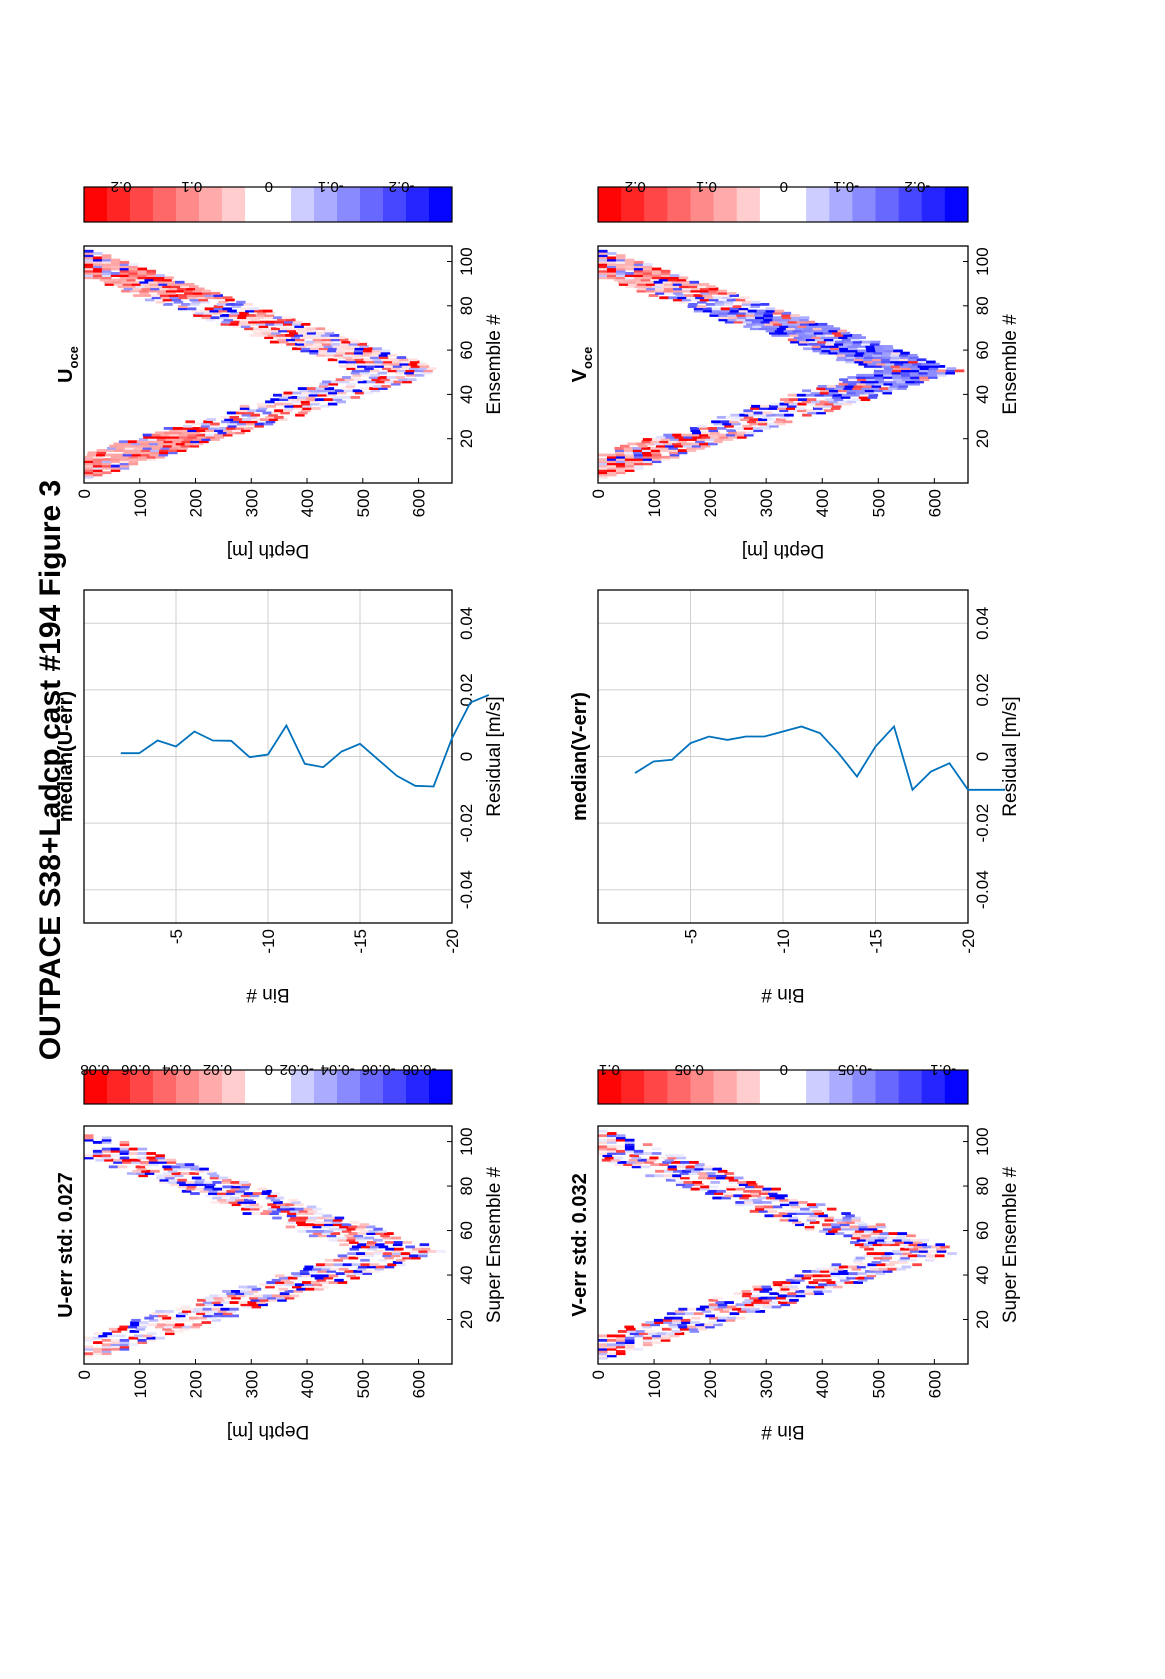 This screenshot has height=1679, width=1165. I want to click on y-tick-label: -20, so click(968, 941).